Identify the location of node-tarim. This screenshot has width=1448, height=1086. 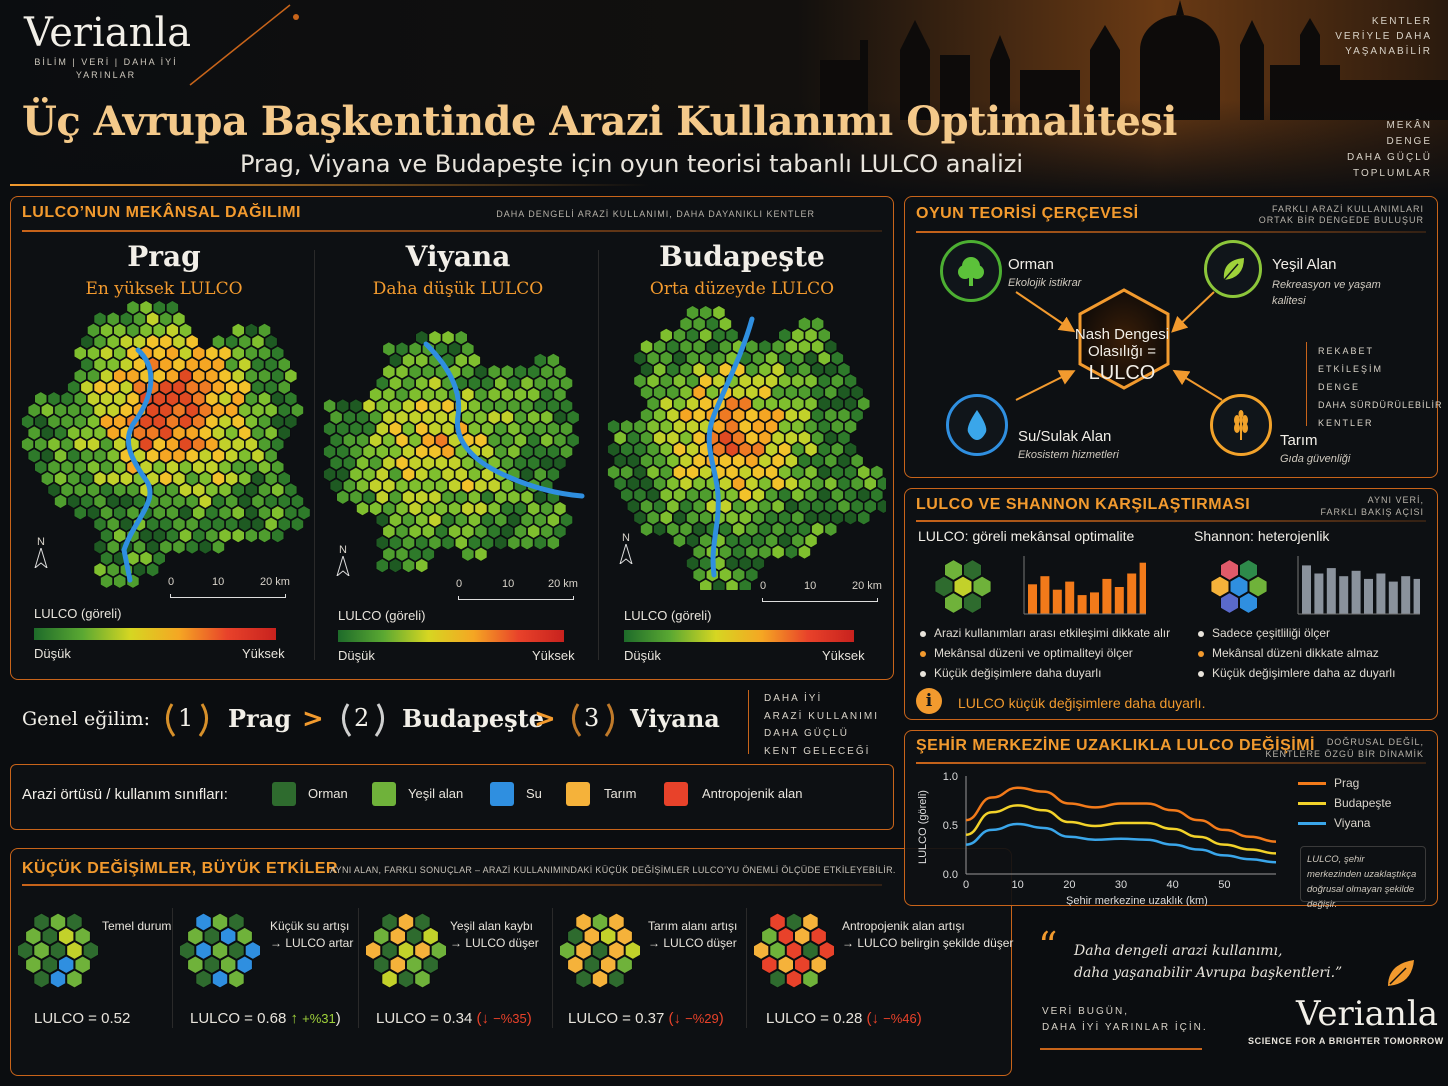
(1241, 425).